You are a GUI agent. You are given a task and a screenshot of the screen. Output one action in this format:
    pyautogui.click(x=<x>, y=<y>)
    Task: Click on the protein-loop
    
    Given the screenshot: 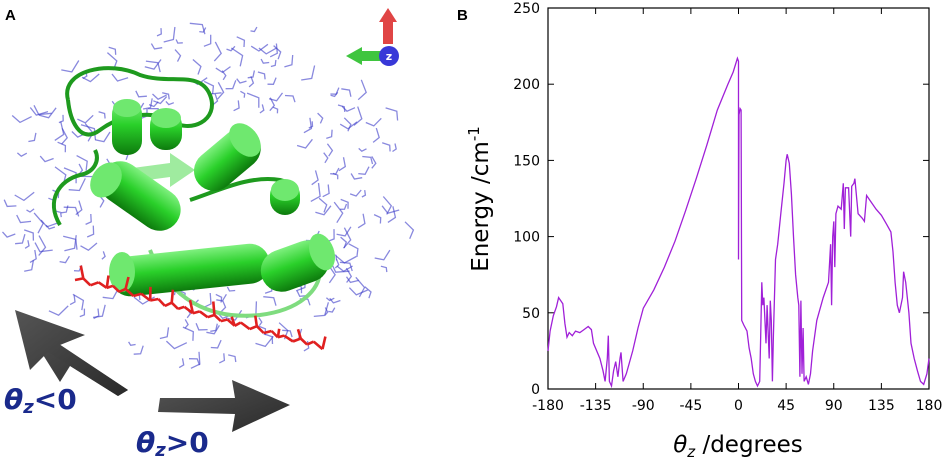 What is the action you would take?
    pyautogui.click(x=75, y=188)
    